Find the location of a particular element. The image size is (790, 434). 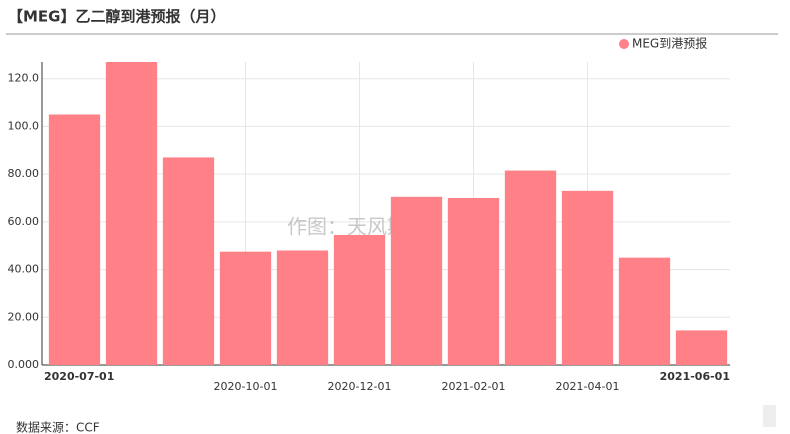

x-tick-label: 2020-12-01 is located at coordinates (360, 386).